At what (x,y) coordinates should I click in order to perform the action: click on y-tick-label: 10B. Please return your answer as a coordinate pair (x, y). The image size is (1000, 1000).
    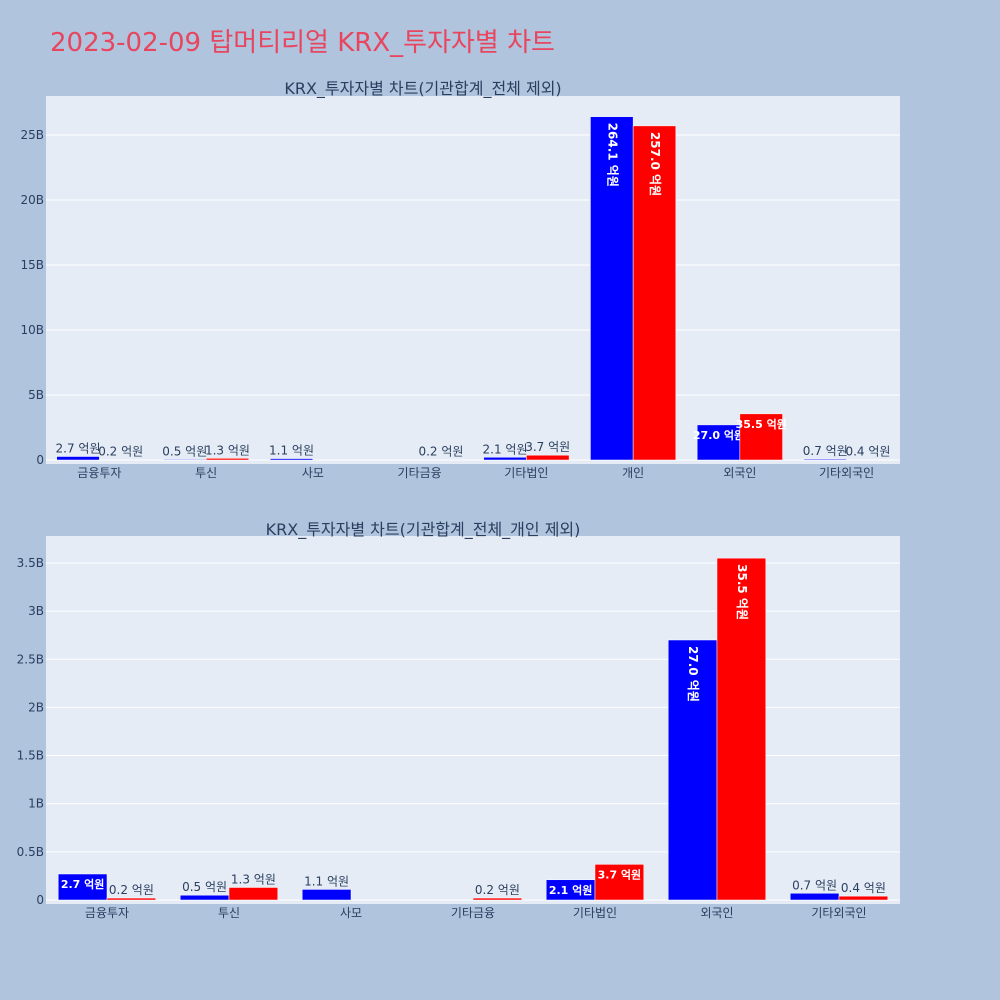
    Looking at the image, I should click on (32, 330).